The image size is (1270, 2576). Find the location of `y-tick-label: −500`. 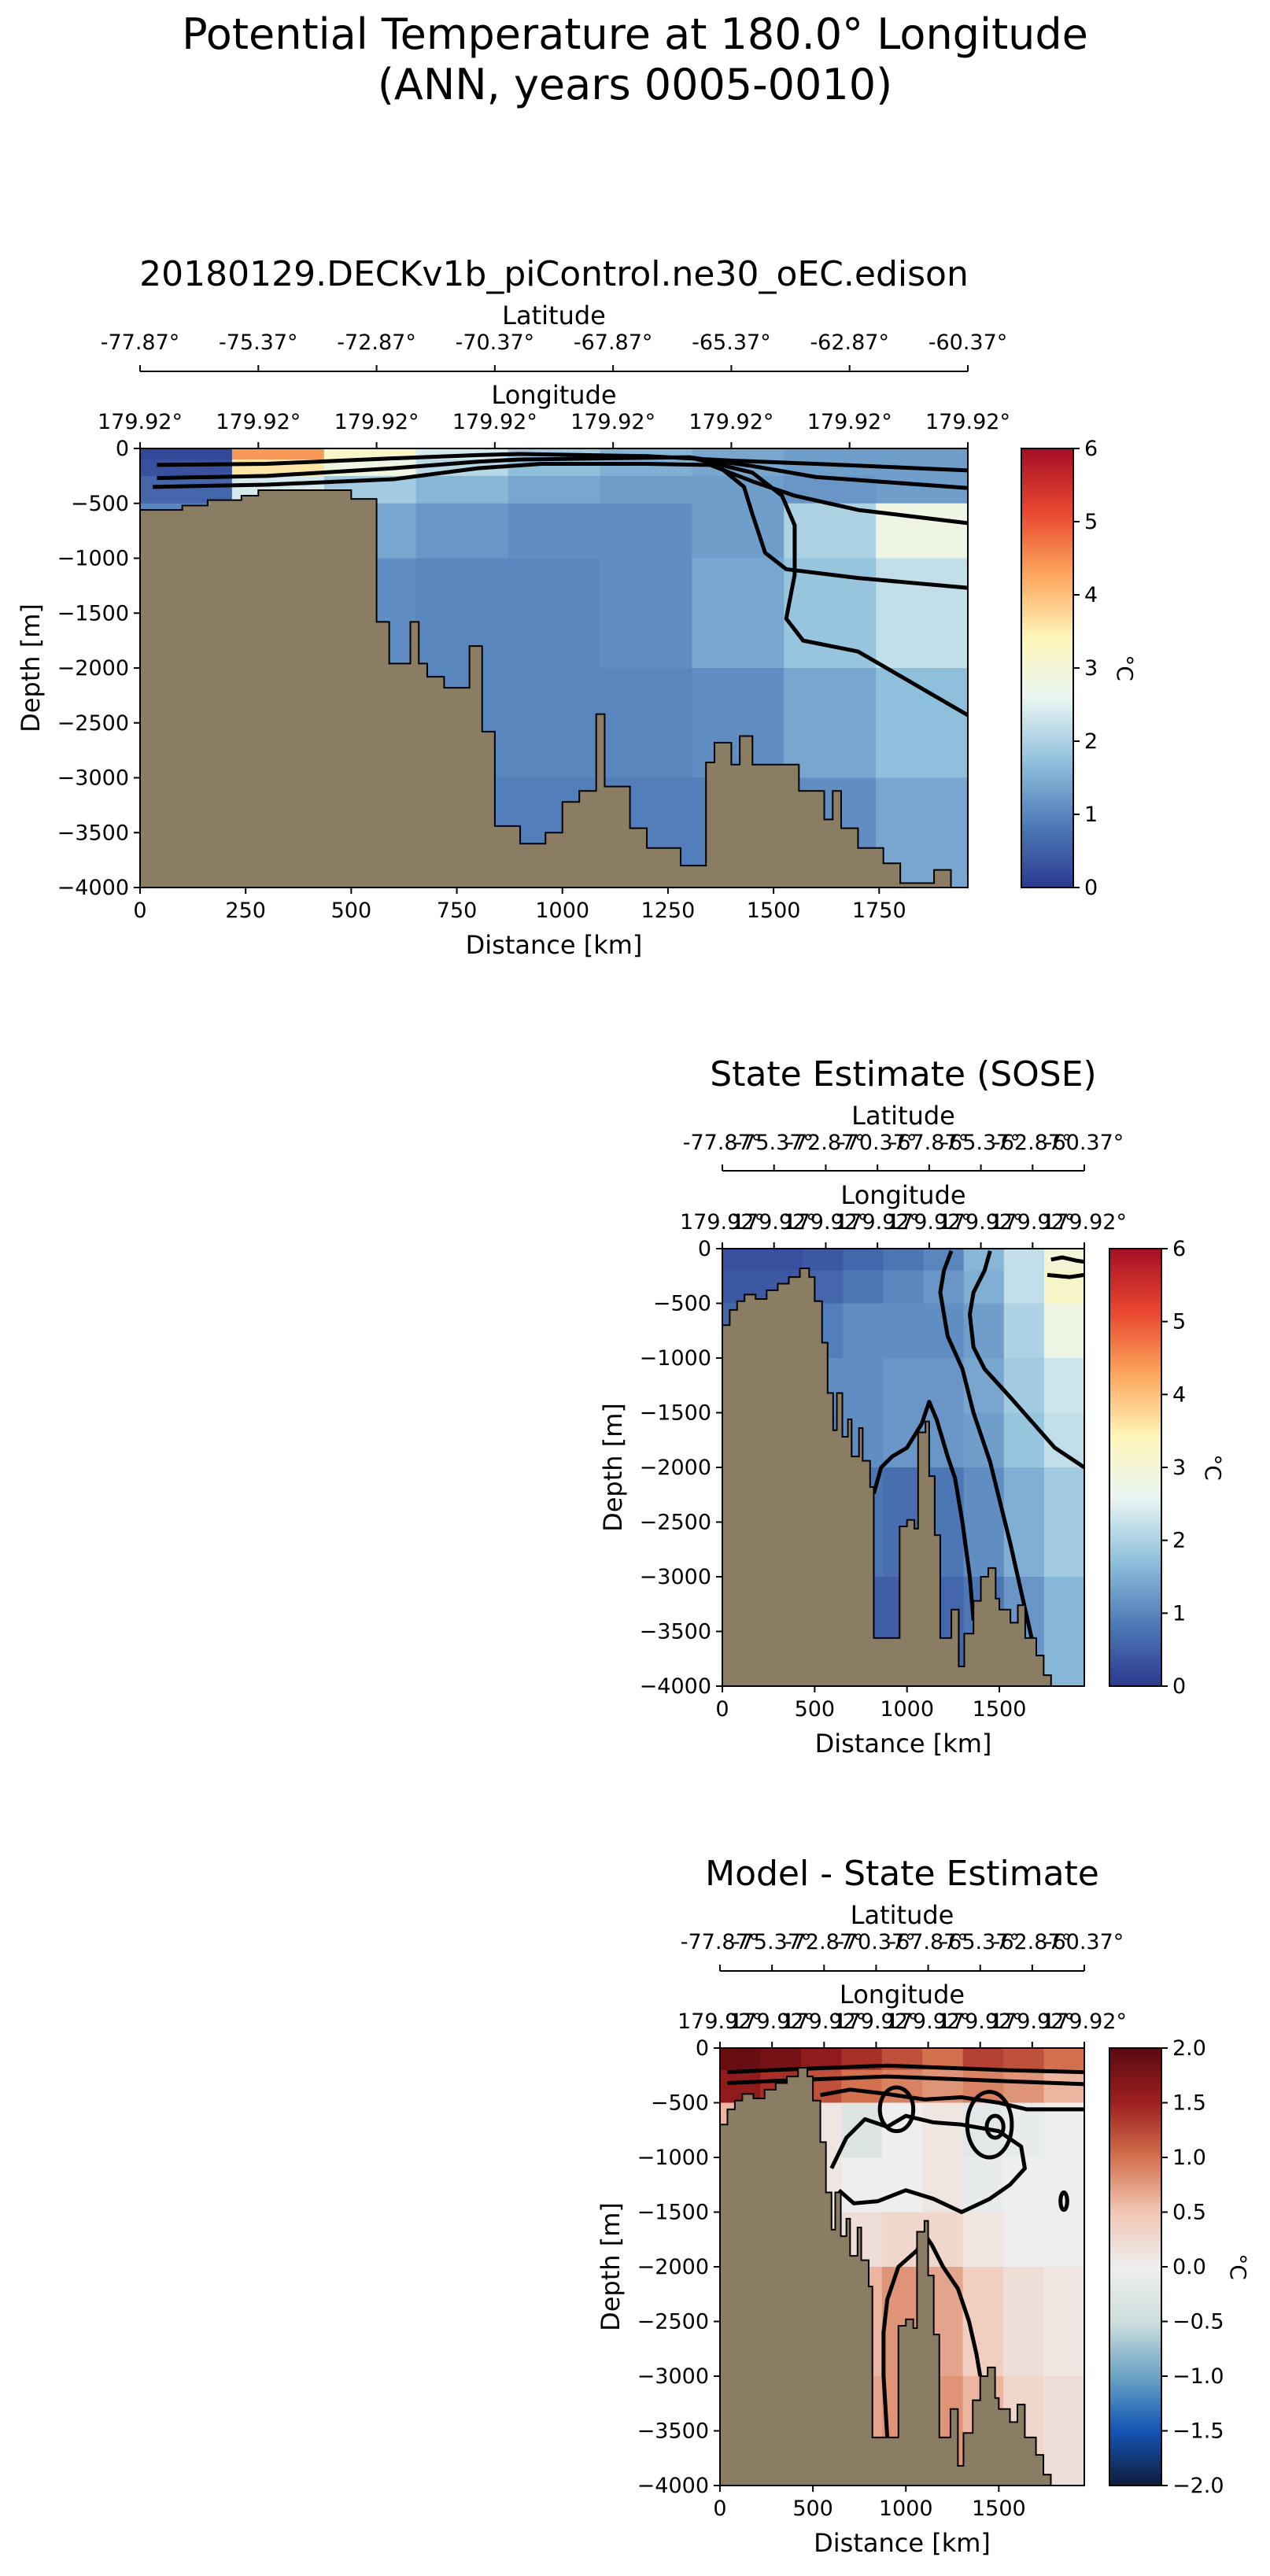

y-tick-label: −500 is located at coordinates (682, 1304).